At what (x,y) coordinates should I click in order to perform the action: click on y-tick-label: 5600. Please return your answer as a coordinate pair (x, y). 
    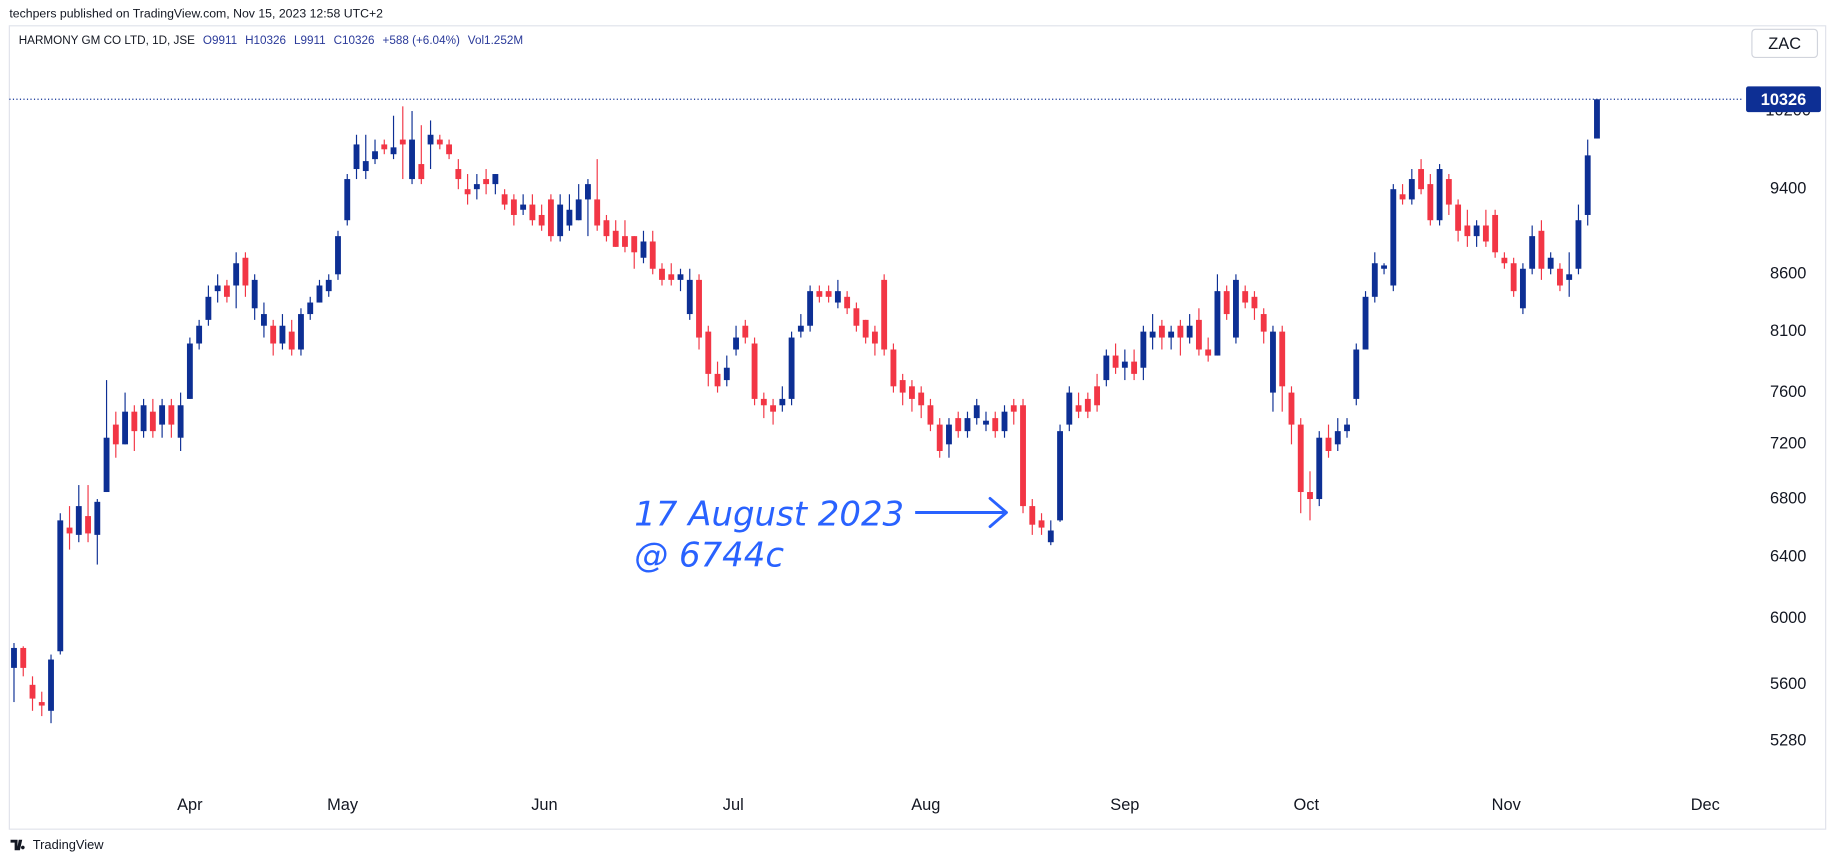
    Looking at the image, I should click on (1788, 684).